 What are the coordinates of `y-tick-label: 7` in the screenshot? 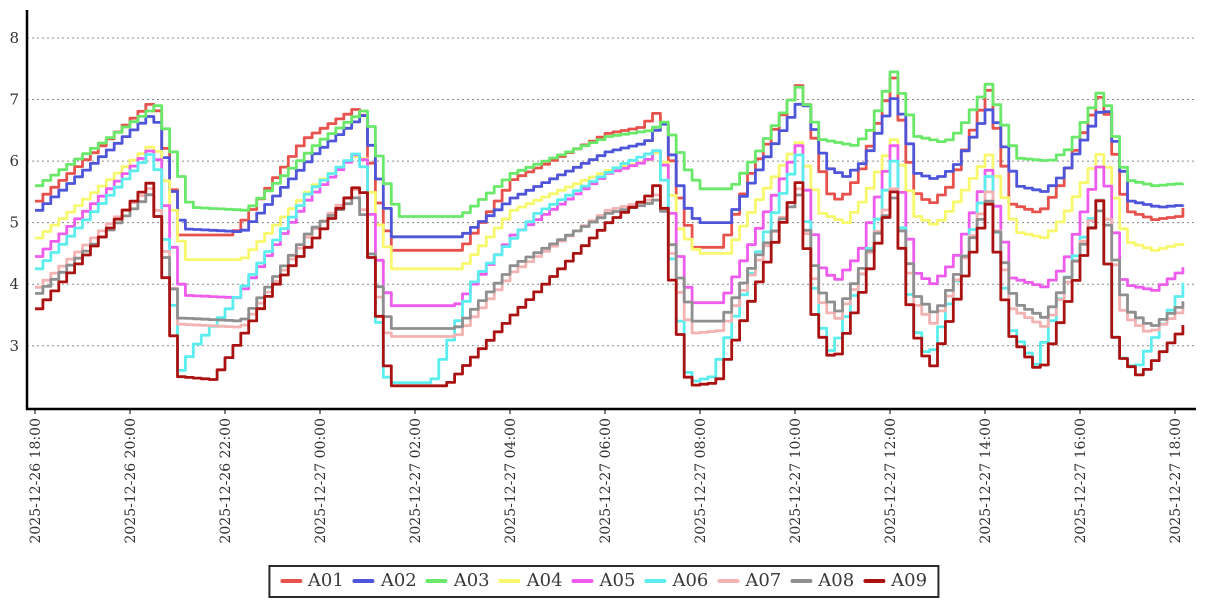 It's located at (14, 100).